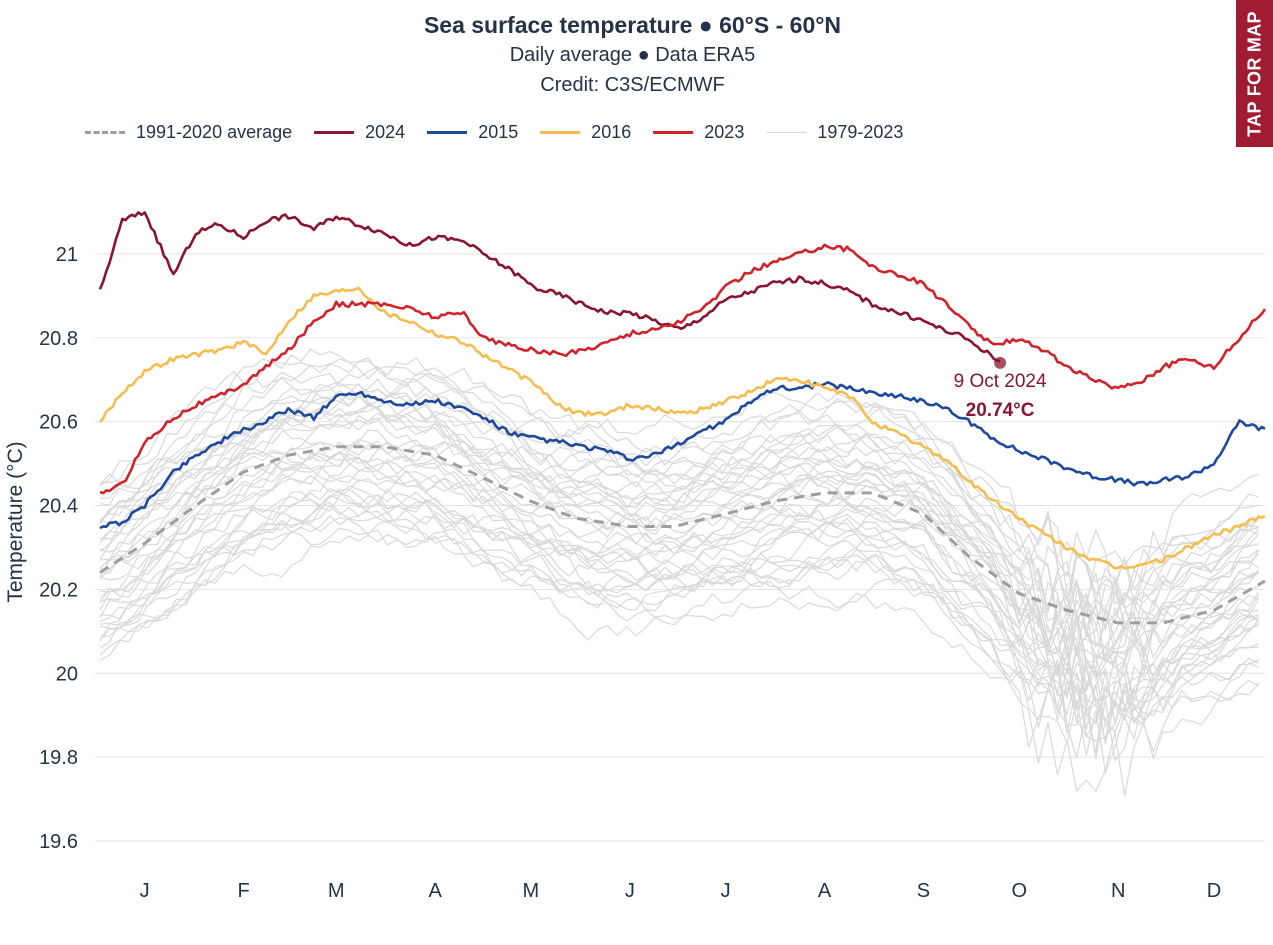 This screenshot has width=1273, height=945. Describe the element at coordinates (724, 132) in the screenshot. I see `legend-label: 2023` at that location.